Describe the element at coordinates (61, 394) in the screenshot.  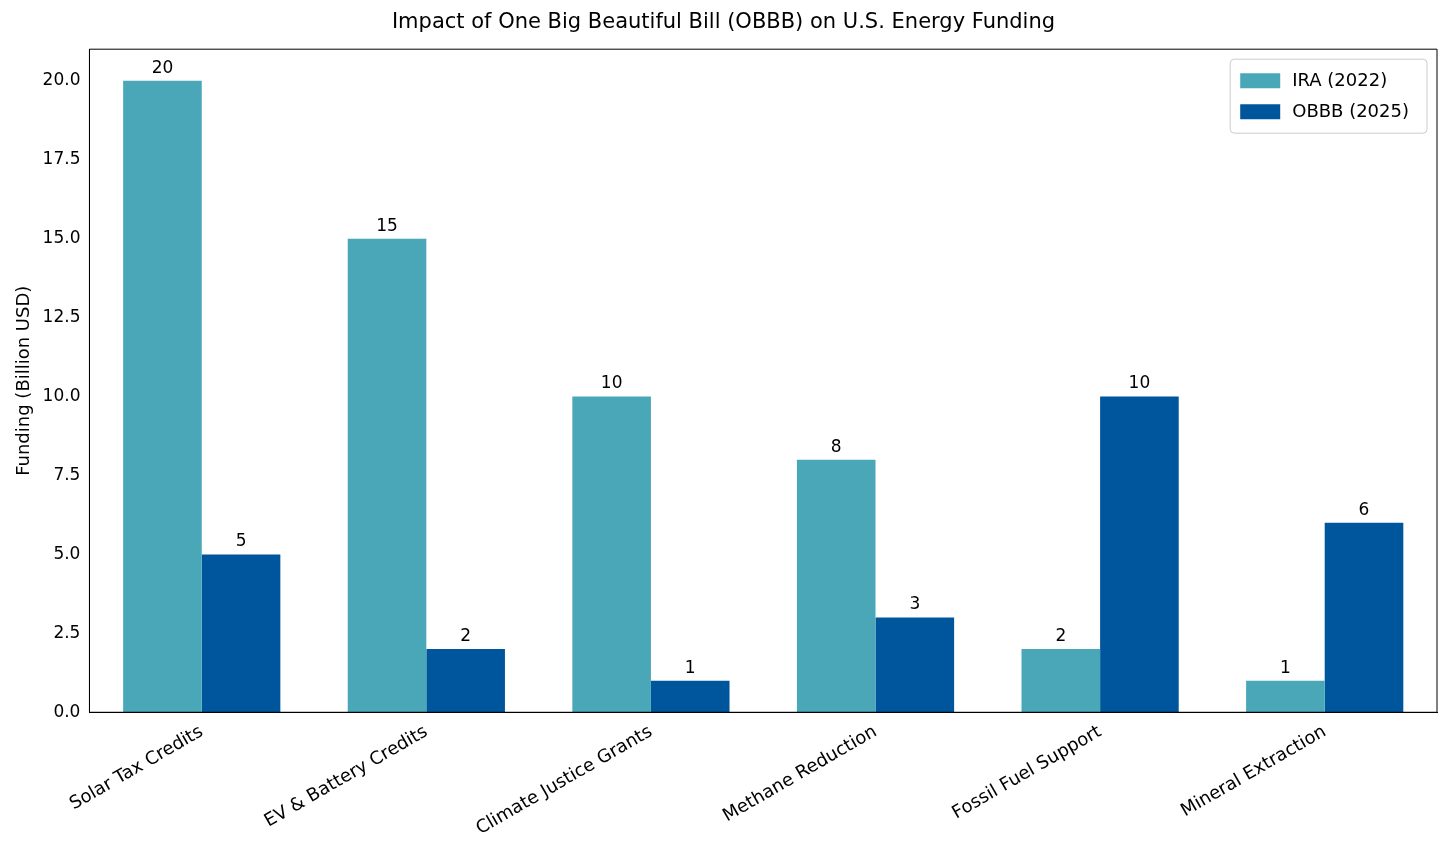
I see `y-tick-label: 10.0` at that location.